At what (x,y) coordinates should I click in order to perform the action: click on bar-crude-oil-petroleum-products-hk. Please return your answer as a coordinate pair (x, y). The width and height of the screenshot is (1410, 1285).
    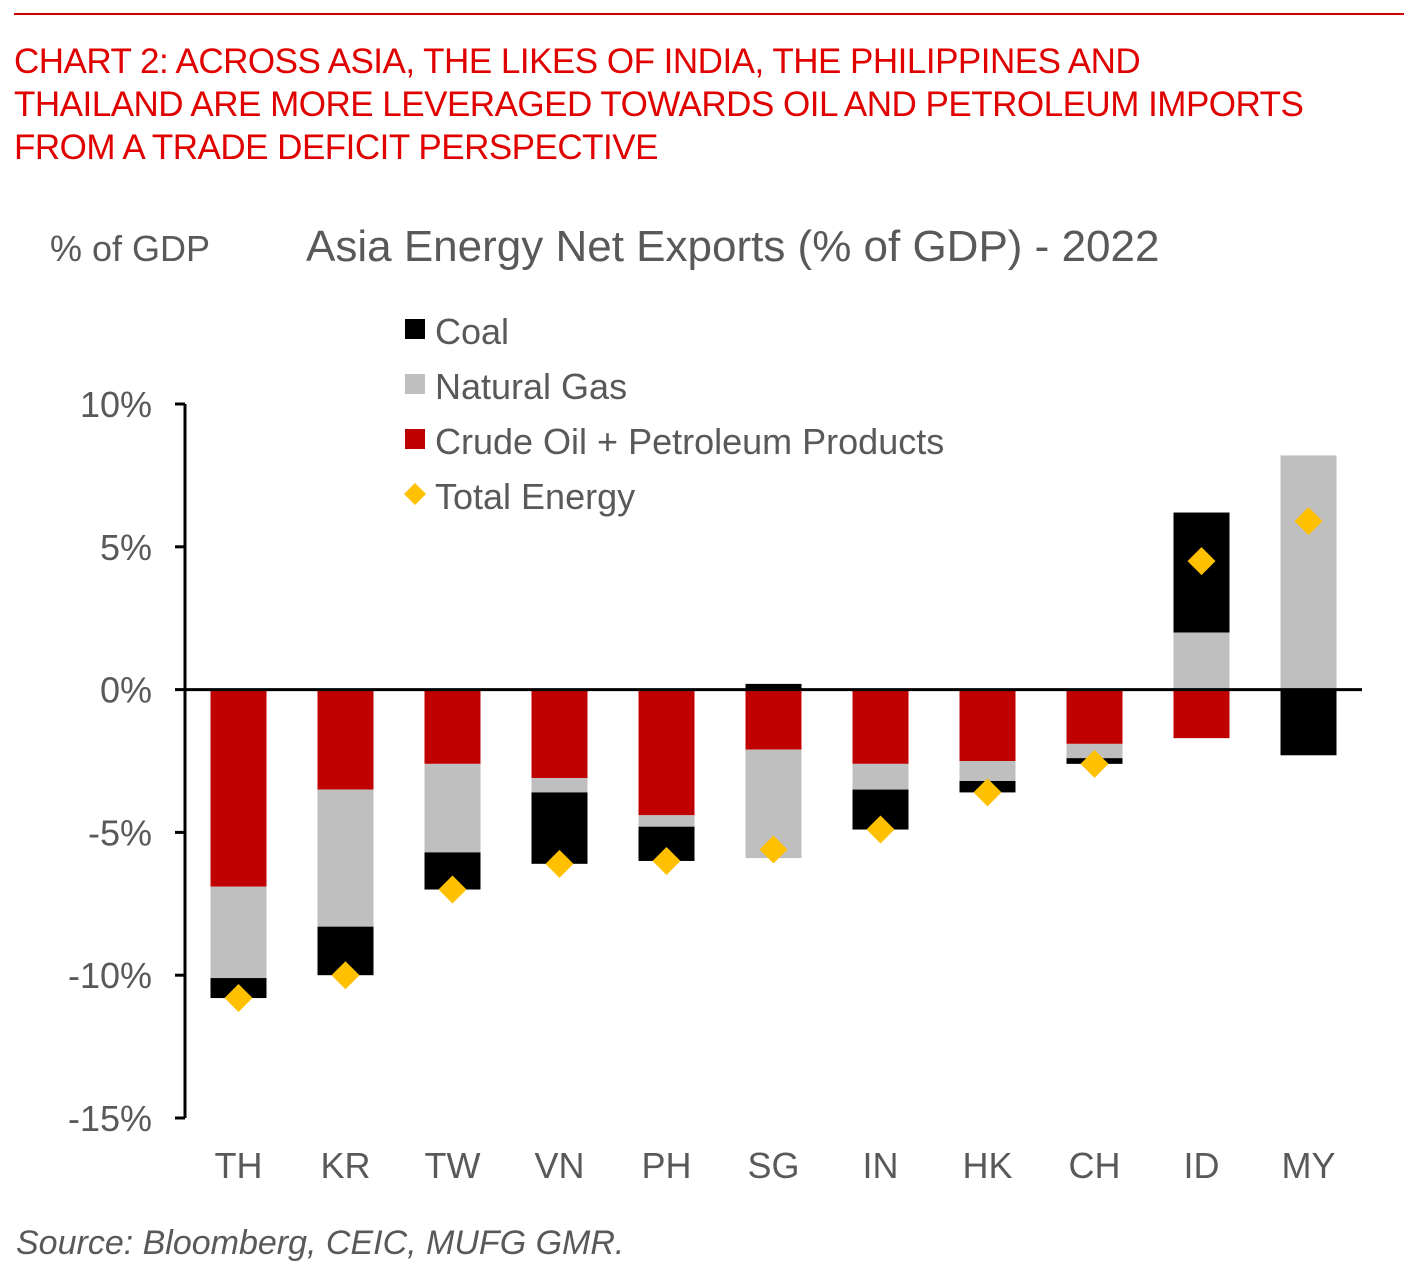
    Looking at the image, I should click on (987, 725).